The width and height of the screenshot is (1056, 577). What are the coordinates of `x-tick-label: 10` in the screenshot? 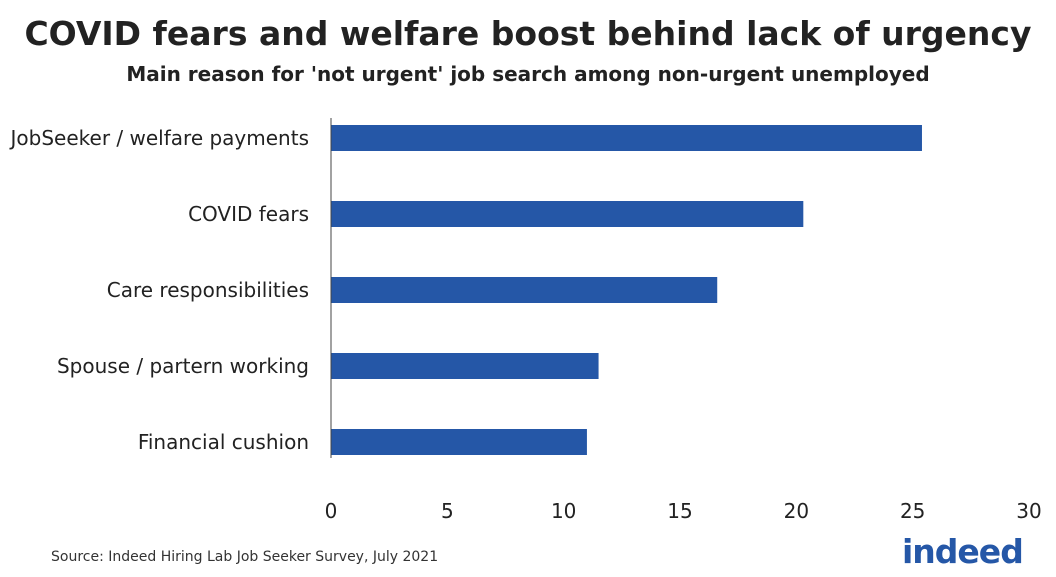 It's located at (563, 511).